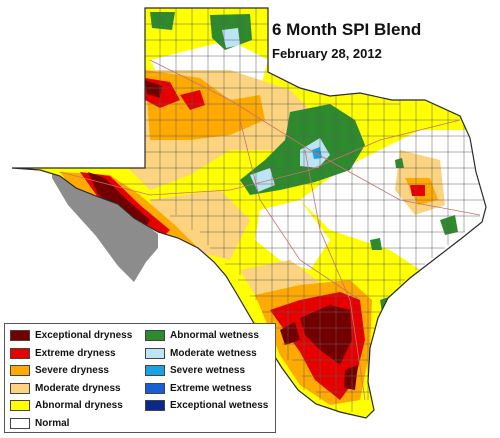 The image size is (500, 438). I want to click on legend-item: Exceptional dryness, so click(71, 336).